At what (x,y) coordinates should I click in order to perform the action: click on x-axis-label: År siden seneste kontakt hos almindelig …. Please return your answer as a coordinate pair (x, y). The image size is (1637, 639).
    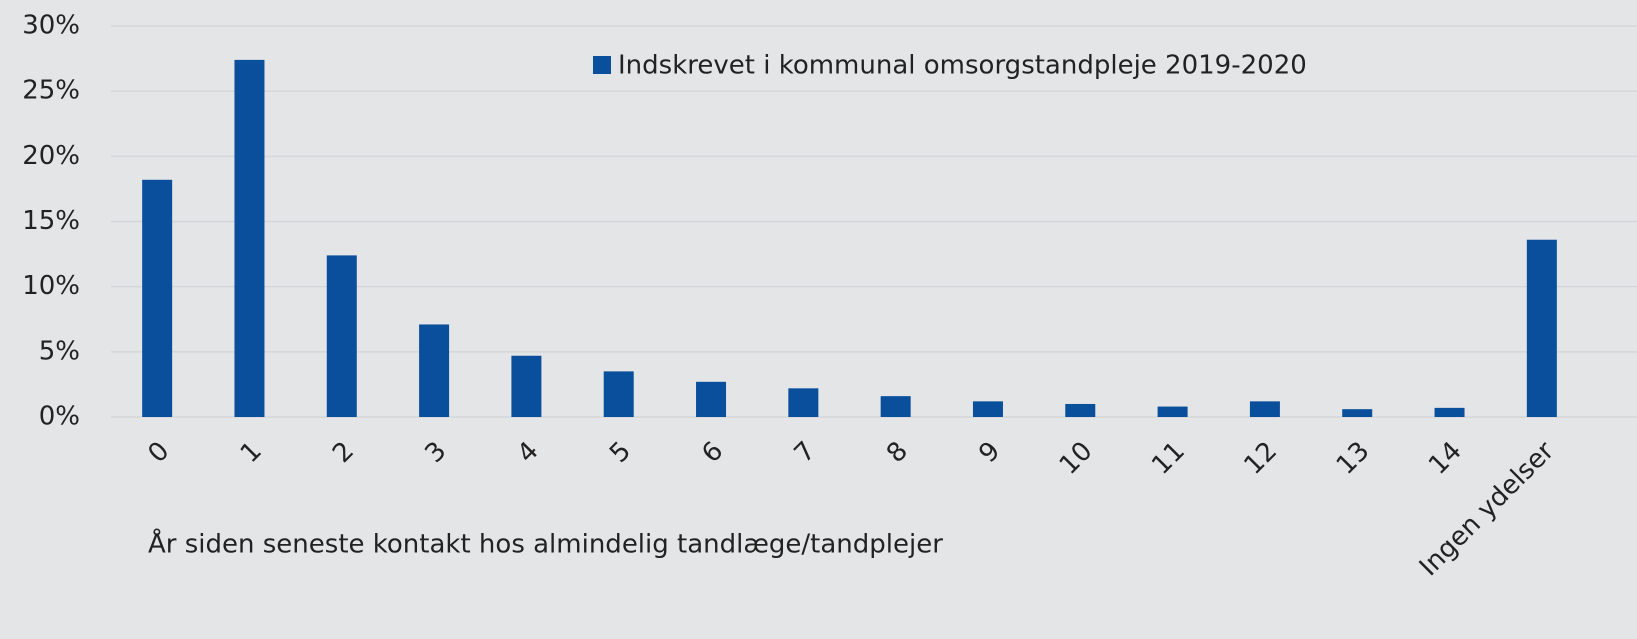
    Looking at the image, I should click on (545, 544).